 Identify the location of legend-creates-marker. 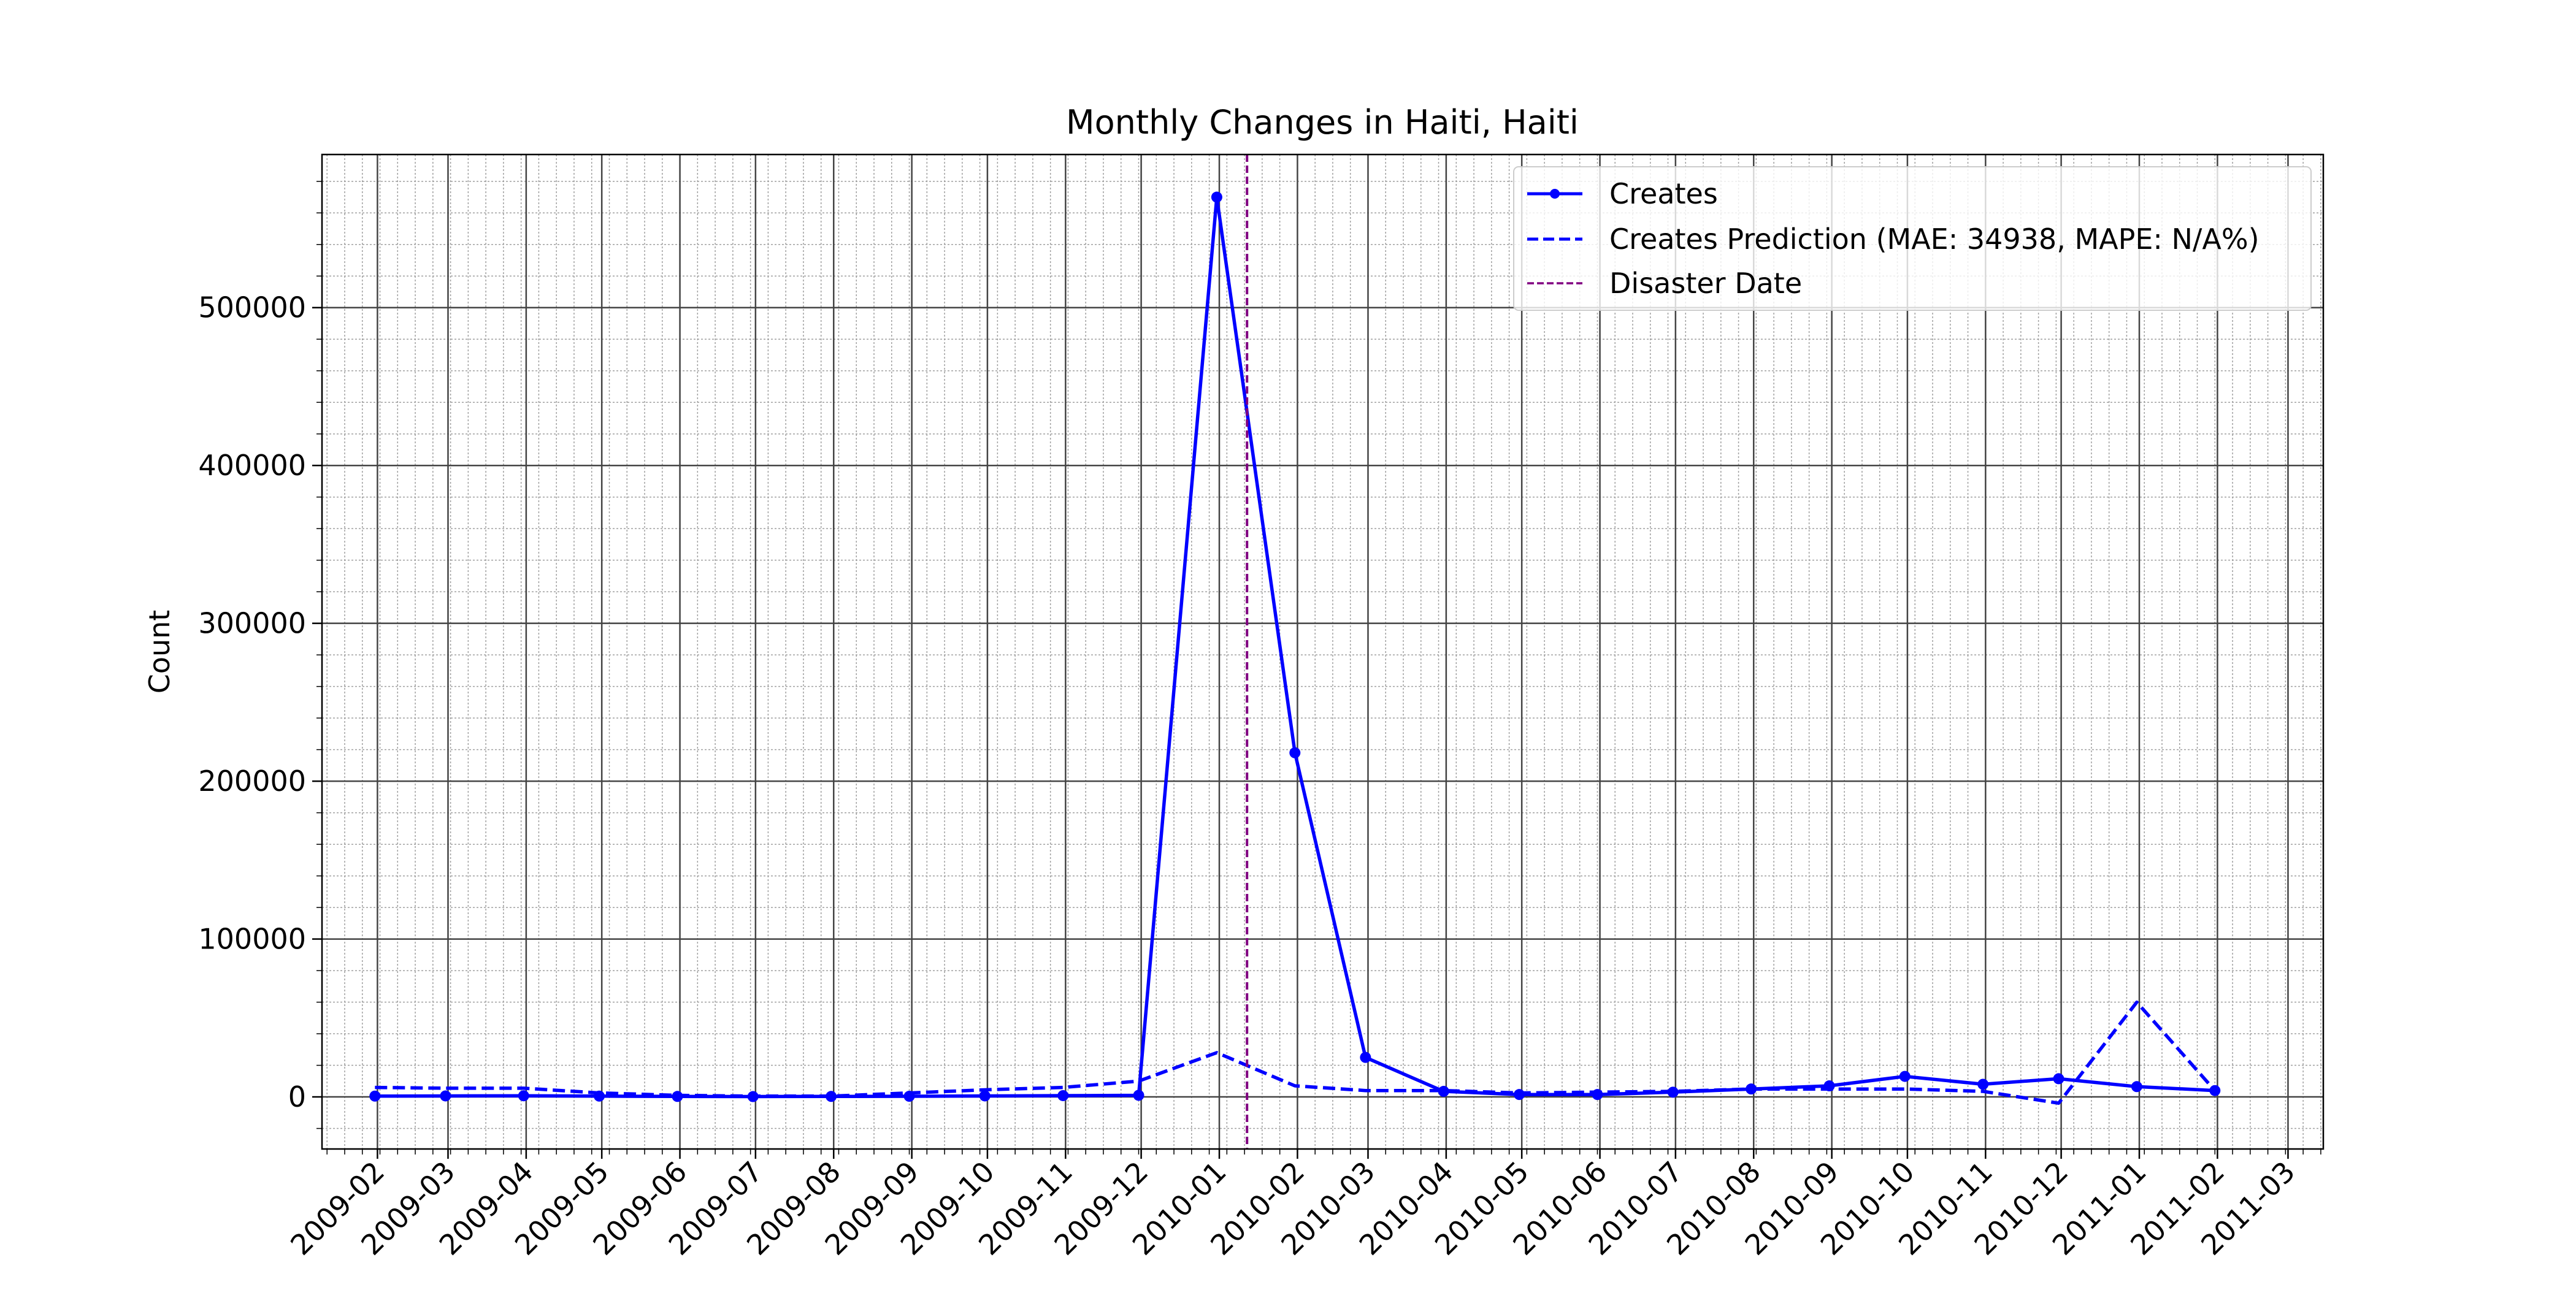
(1555, 194).